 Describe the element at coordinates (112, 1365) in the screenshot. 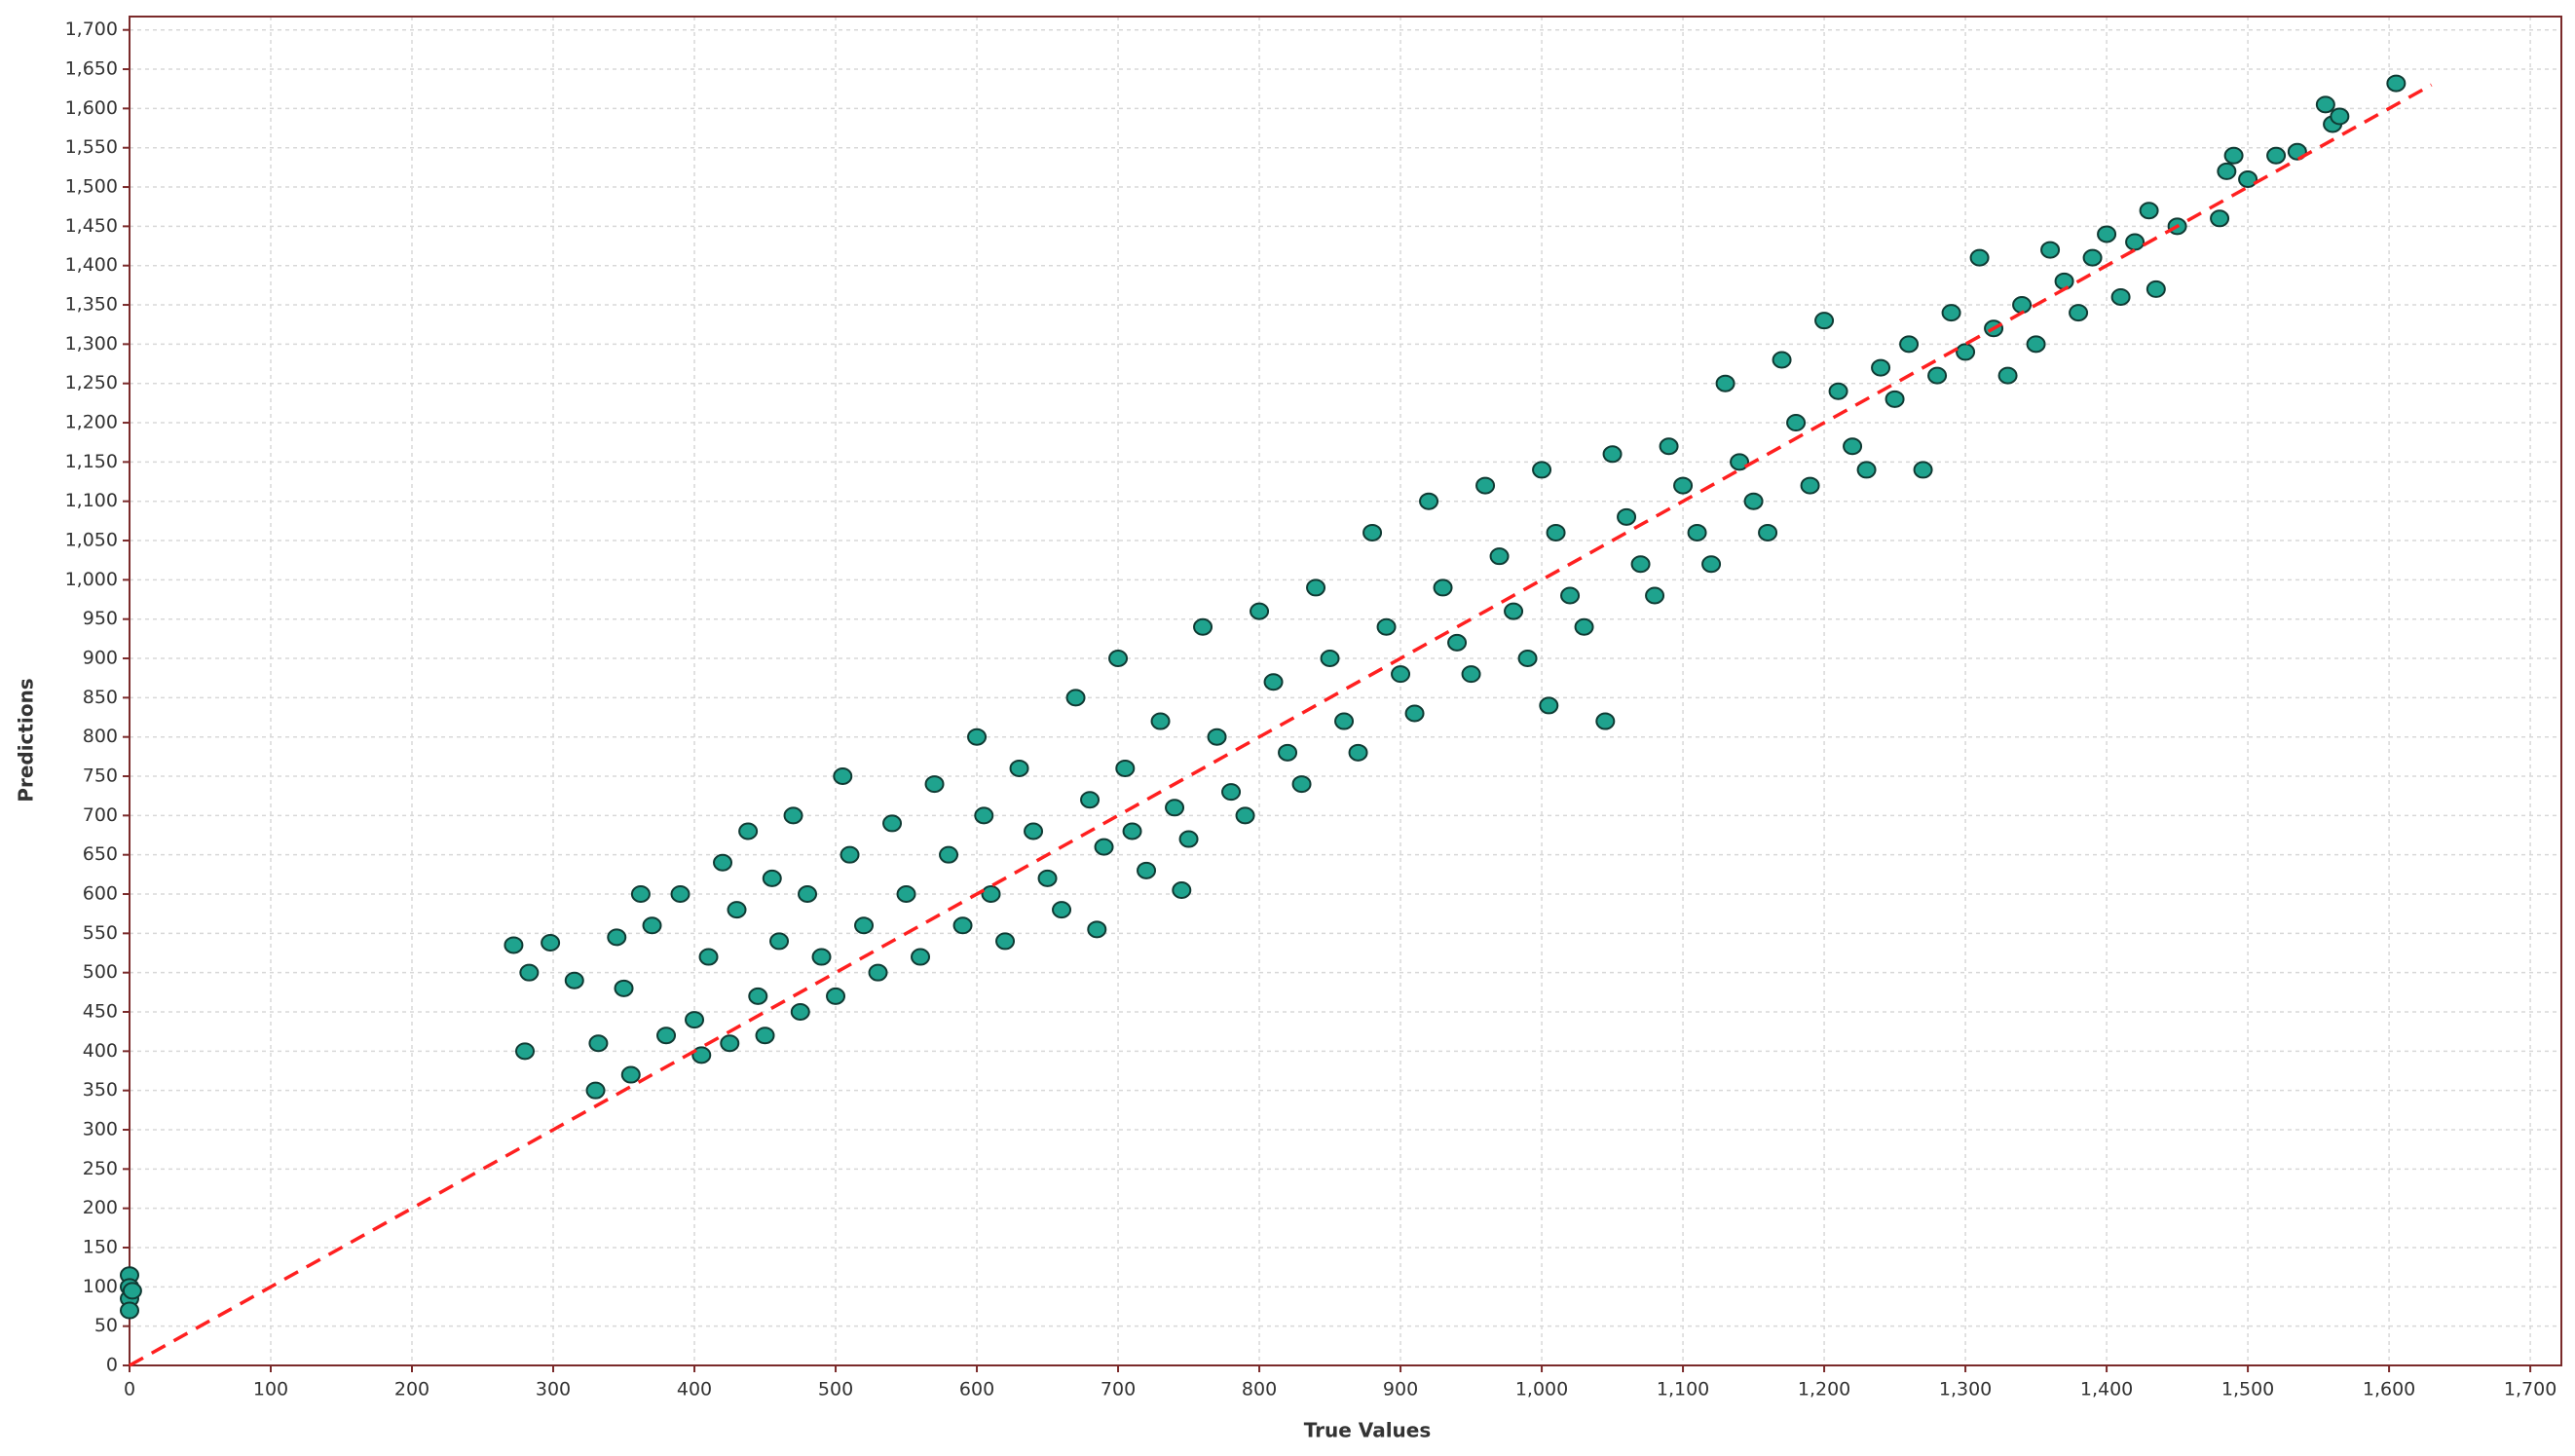

I see `y-tick-label: 0` at that location.